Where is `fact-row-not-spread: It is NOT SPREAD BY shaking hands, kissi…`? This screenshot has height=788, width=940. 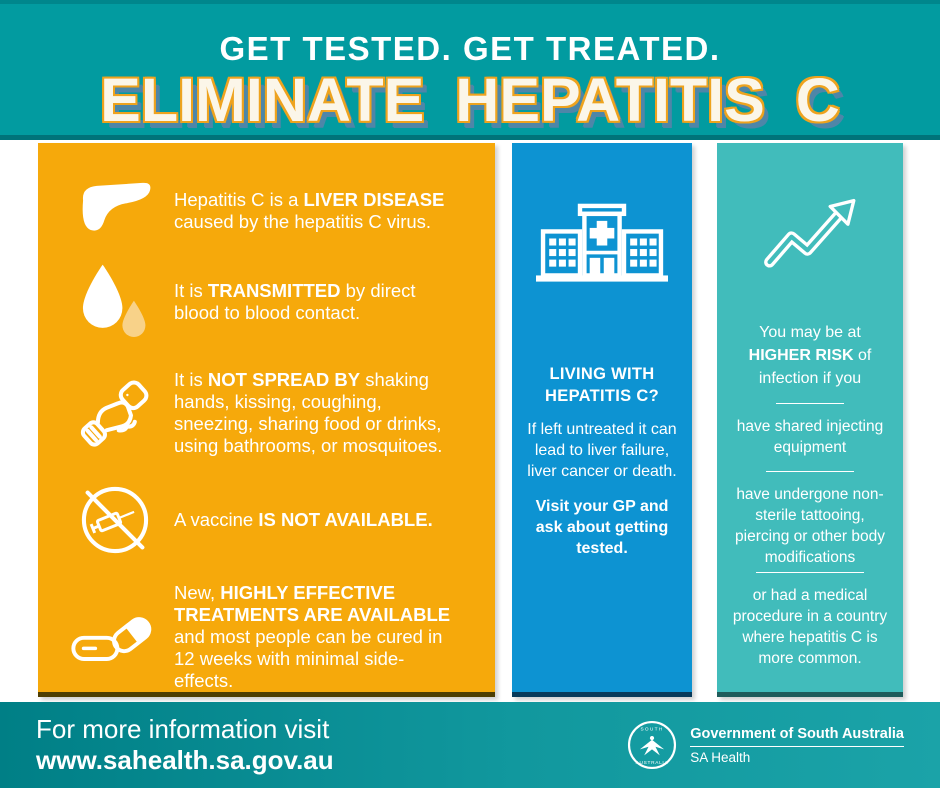 fact-row-not-spread: It is NOT SPREAD BY shaking hands, kissi… is located at coordinates (266, 412).